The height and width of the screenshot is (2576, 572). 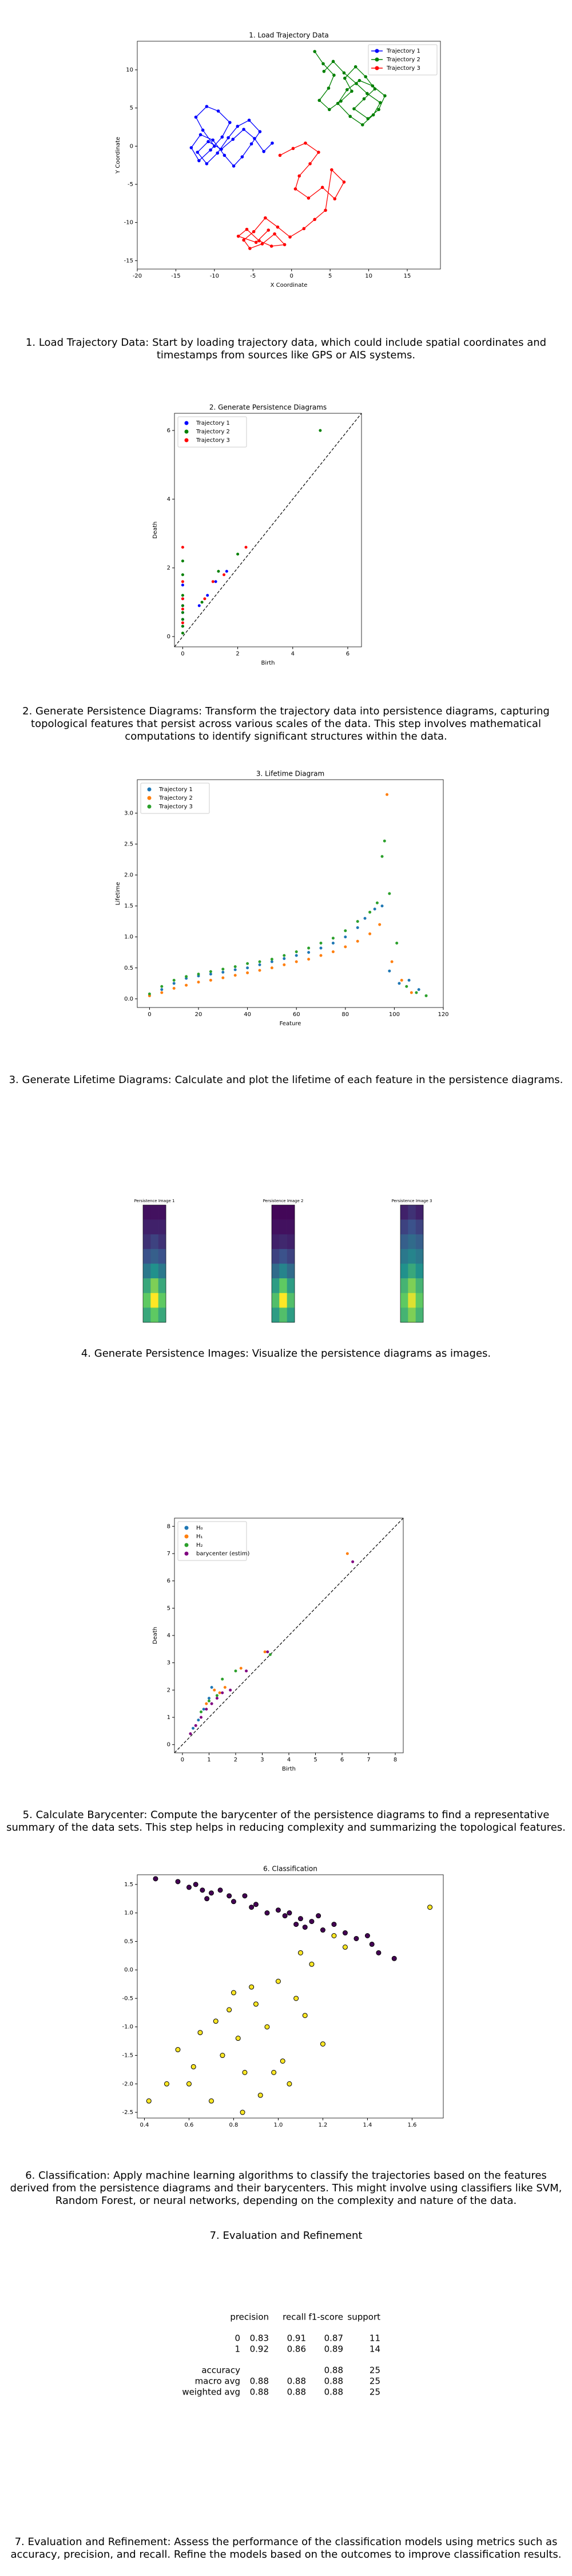 What do you see at coordinates (268, 408) in the screenshot?
I see `chart-title: 2. Generate Persistence Diagrams` at bounding box center [268, 408].